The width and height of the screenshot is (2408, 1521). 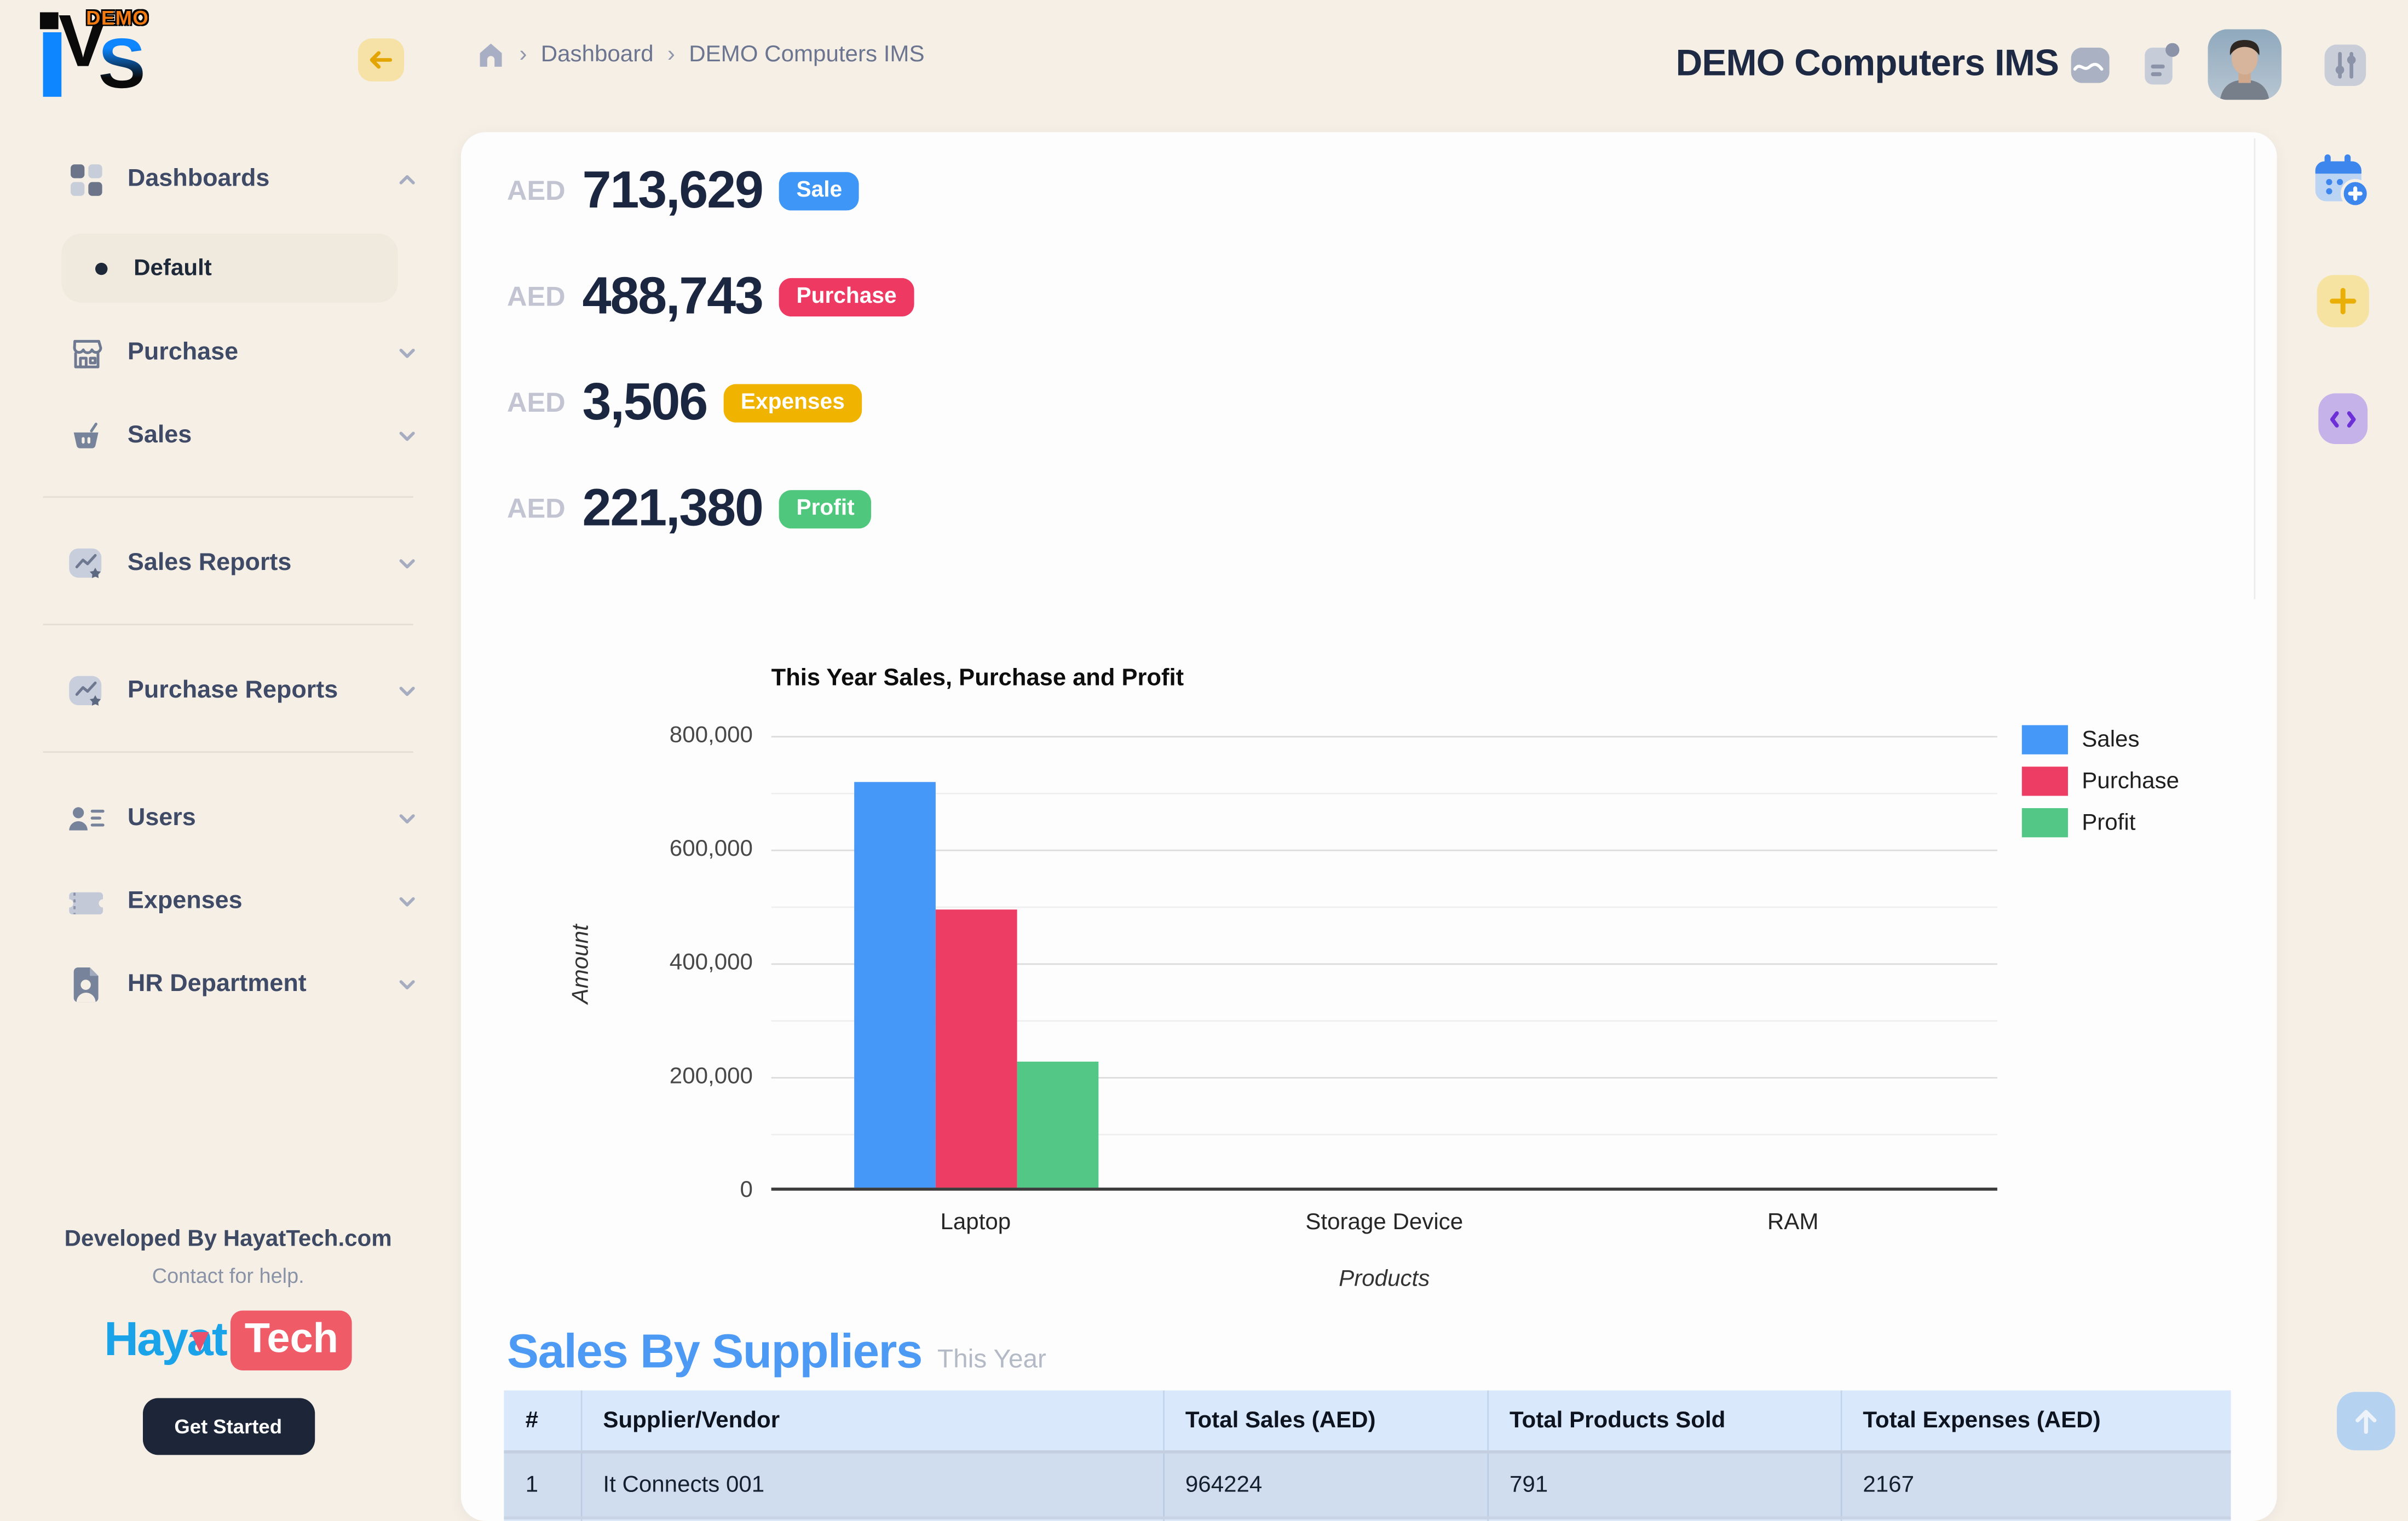 What do you see at coordinates (710, 402) in the screenshot?
I see `stat-row: AED 3,506 Expenses` at bounding box center [710, 402].